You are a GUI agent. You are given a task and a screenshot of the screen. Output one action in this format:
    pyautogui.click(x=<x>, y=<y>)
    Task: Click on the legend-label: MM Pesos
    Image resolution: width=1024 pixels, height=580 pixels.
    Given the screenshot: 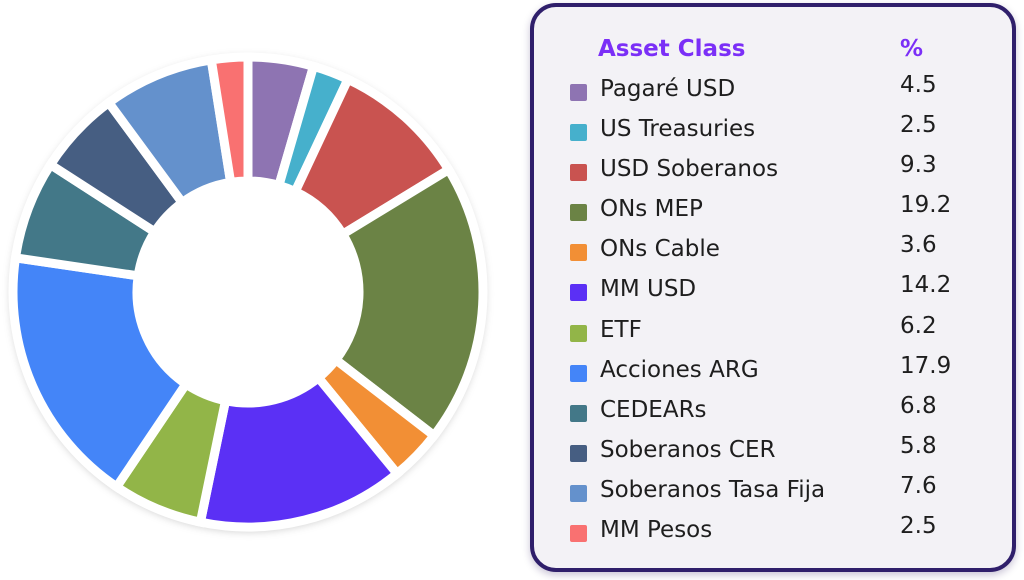 What is the action you would take?
    pyautogui.click(x=656, y=530)
    